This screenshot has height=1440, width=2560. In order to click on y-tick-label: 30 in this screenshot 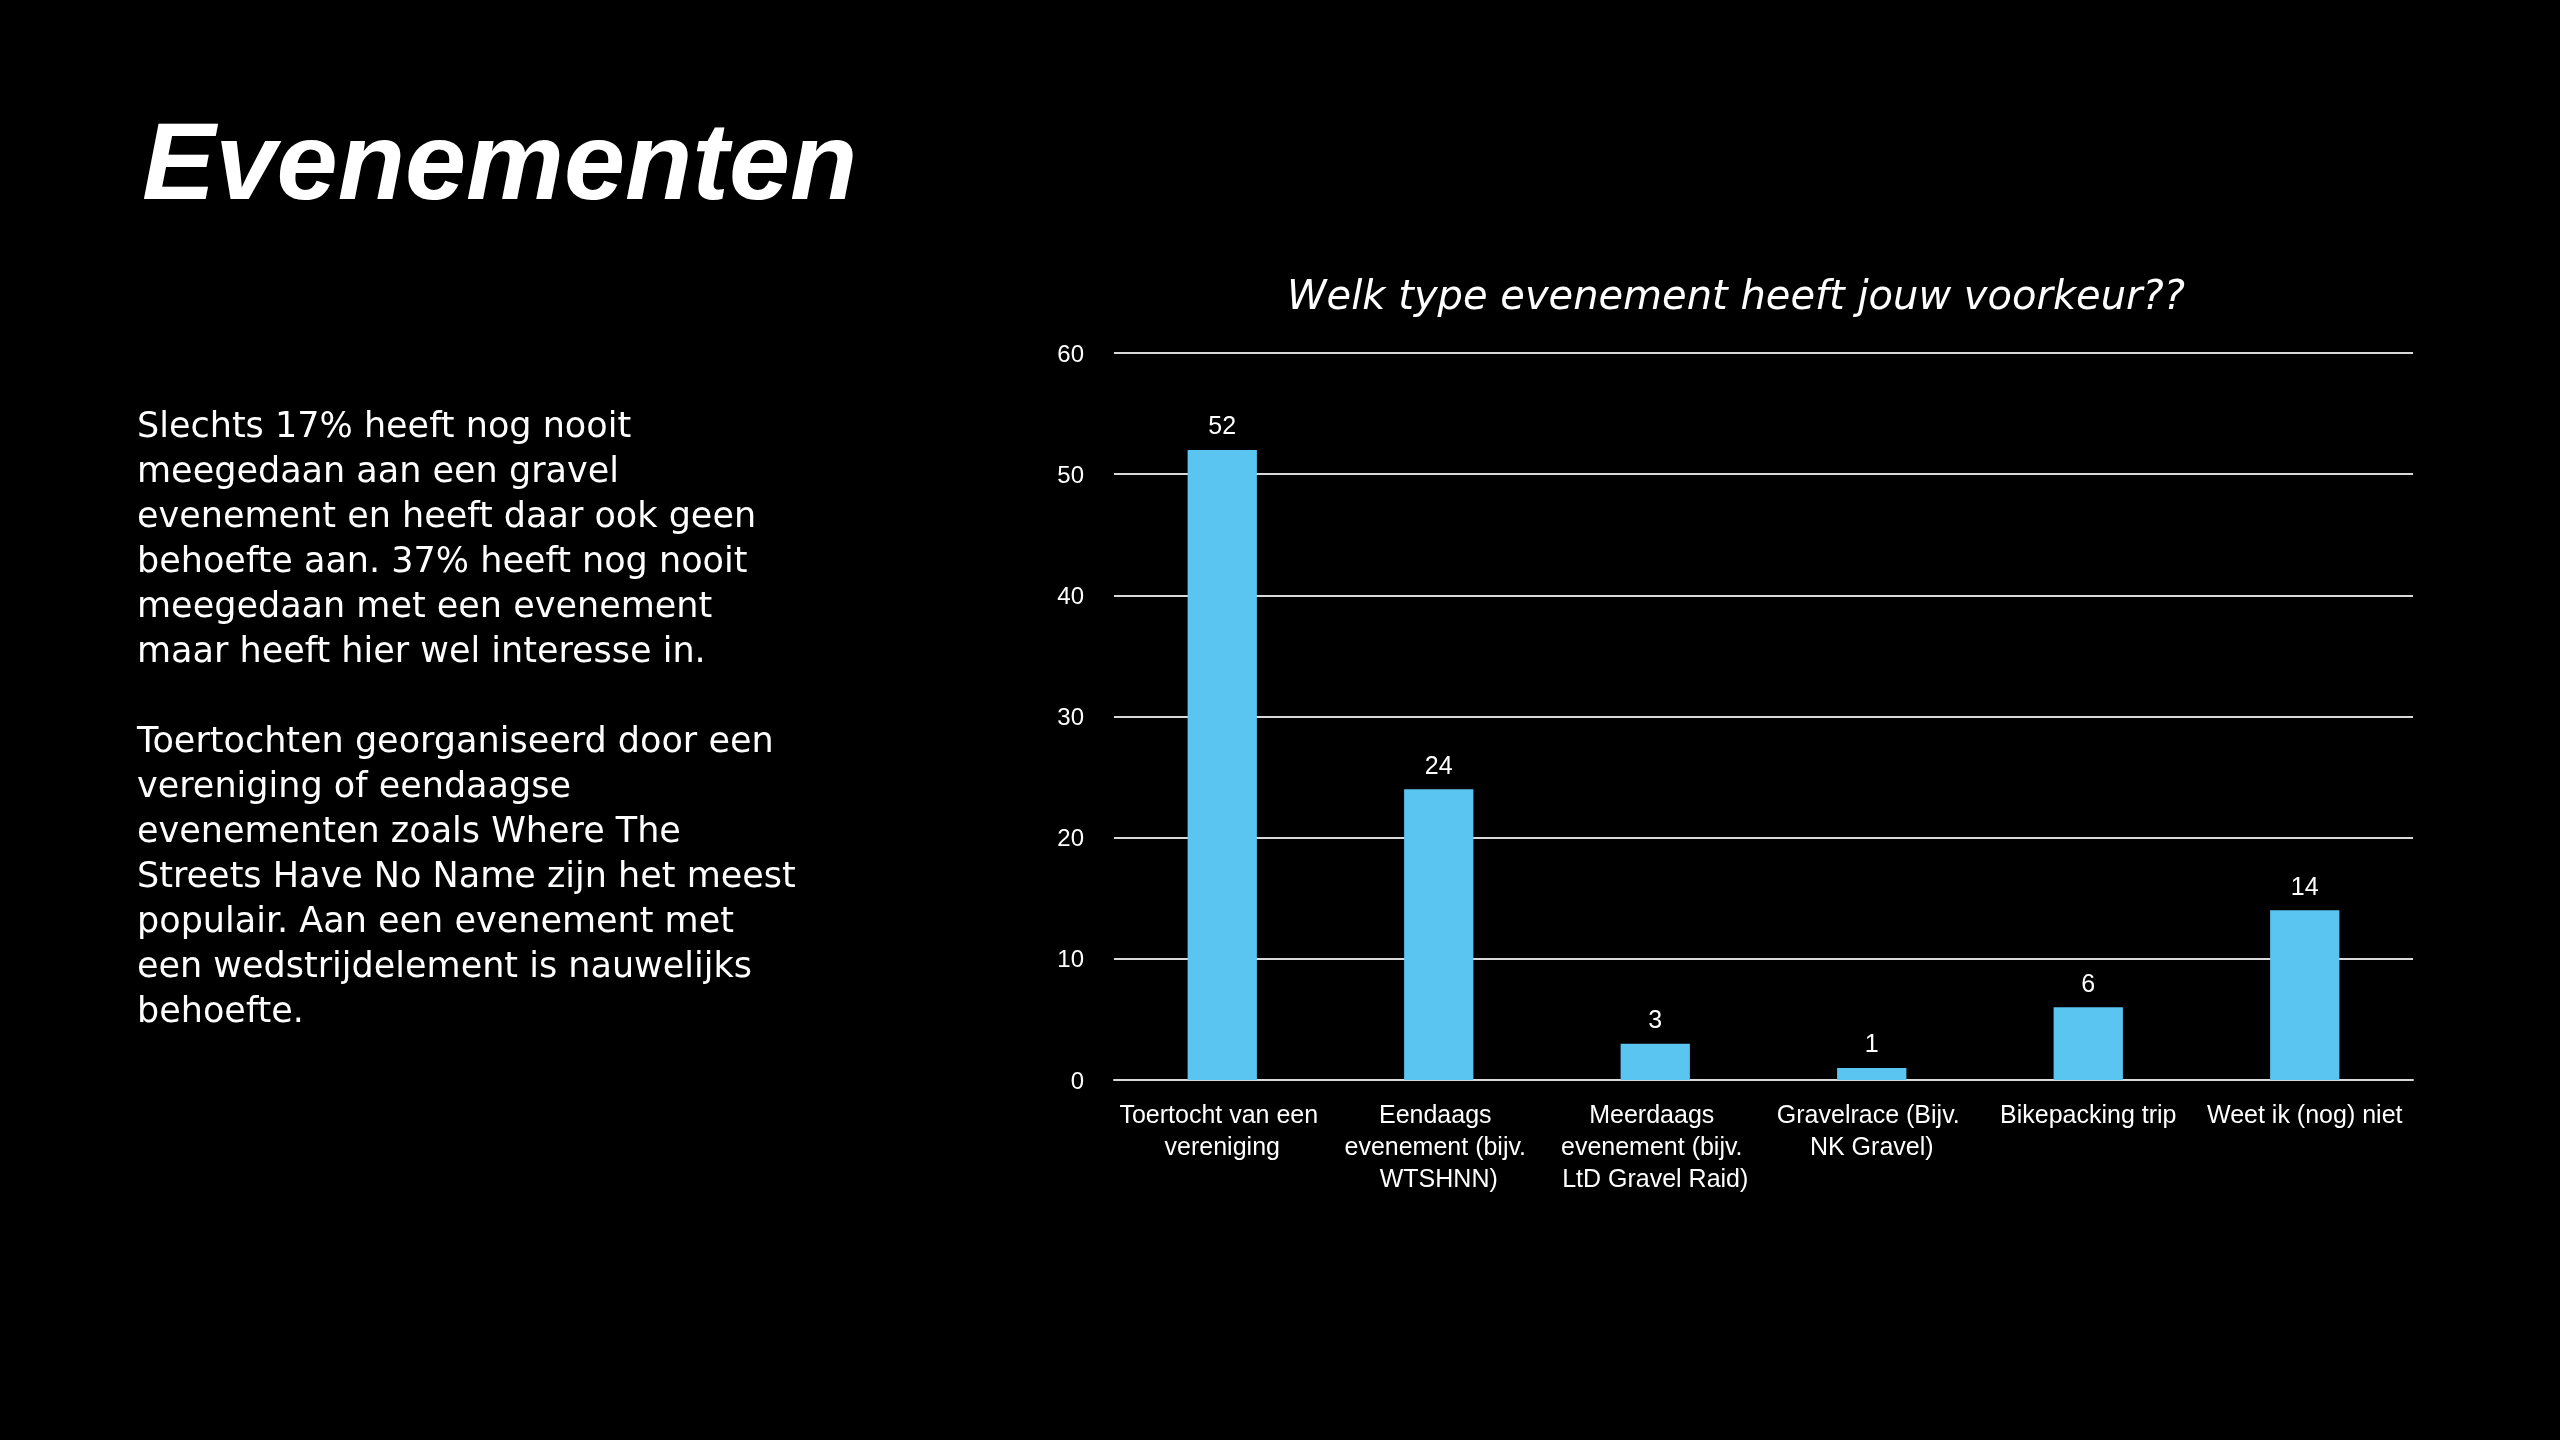, I will do `click(1070, 716)`.